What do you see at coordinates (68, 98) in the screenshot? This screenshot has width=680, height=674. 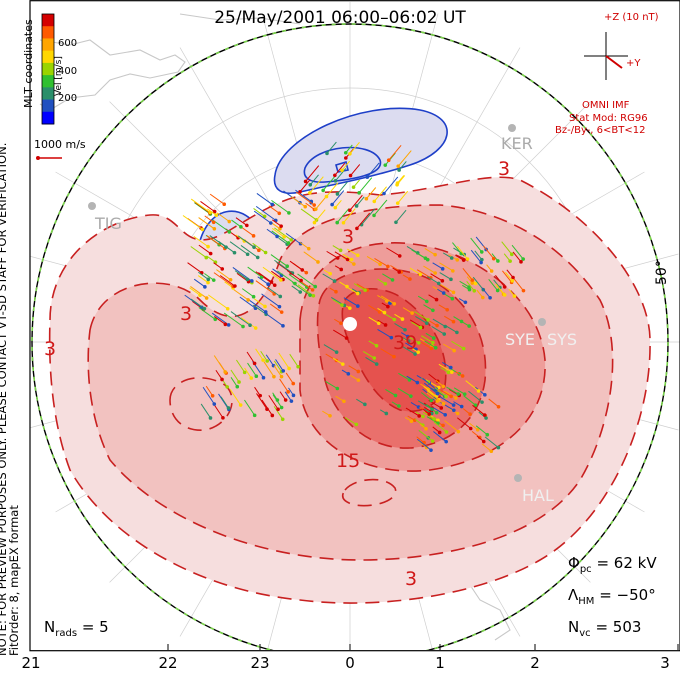 I see `colorbar-tick-200: 200` at bounding box center [68, 98].